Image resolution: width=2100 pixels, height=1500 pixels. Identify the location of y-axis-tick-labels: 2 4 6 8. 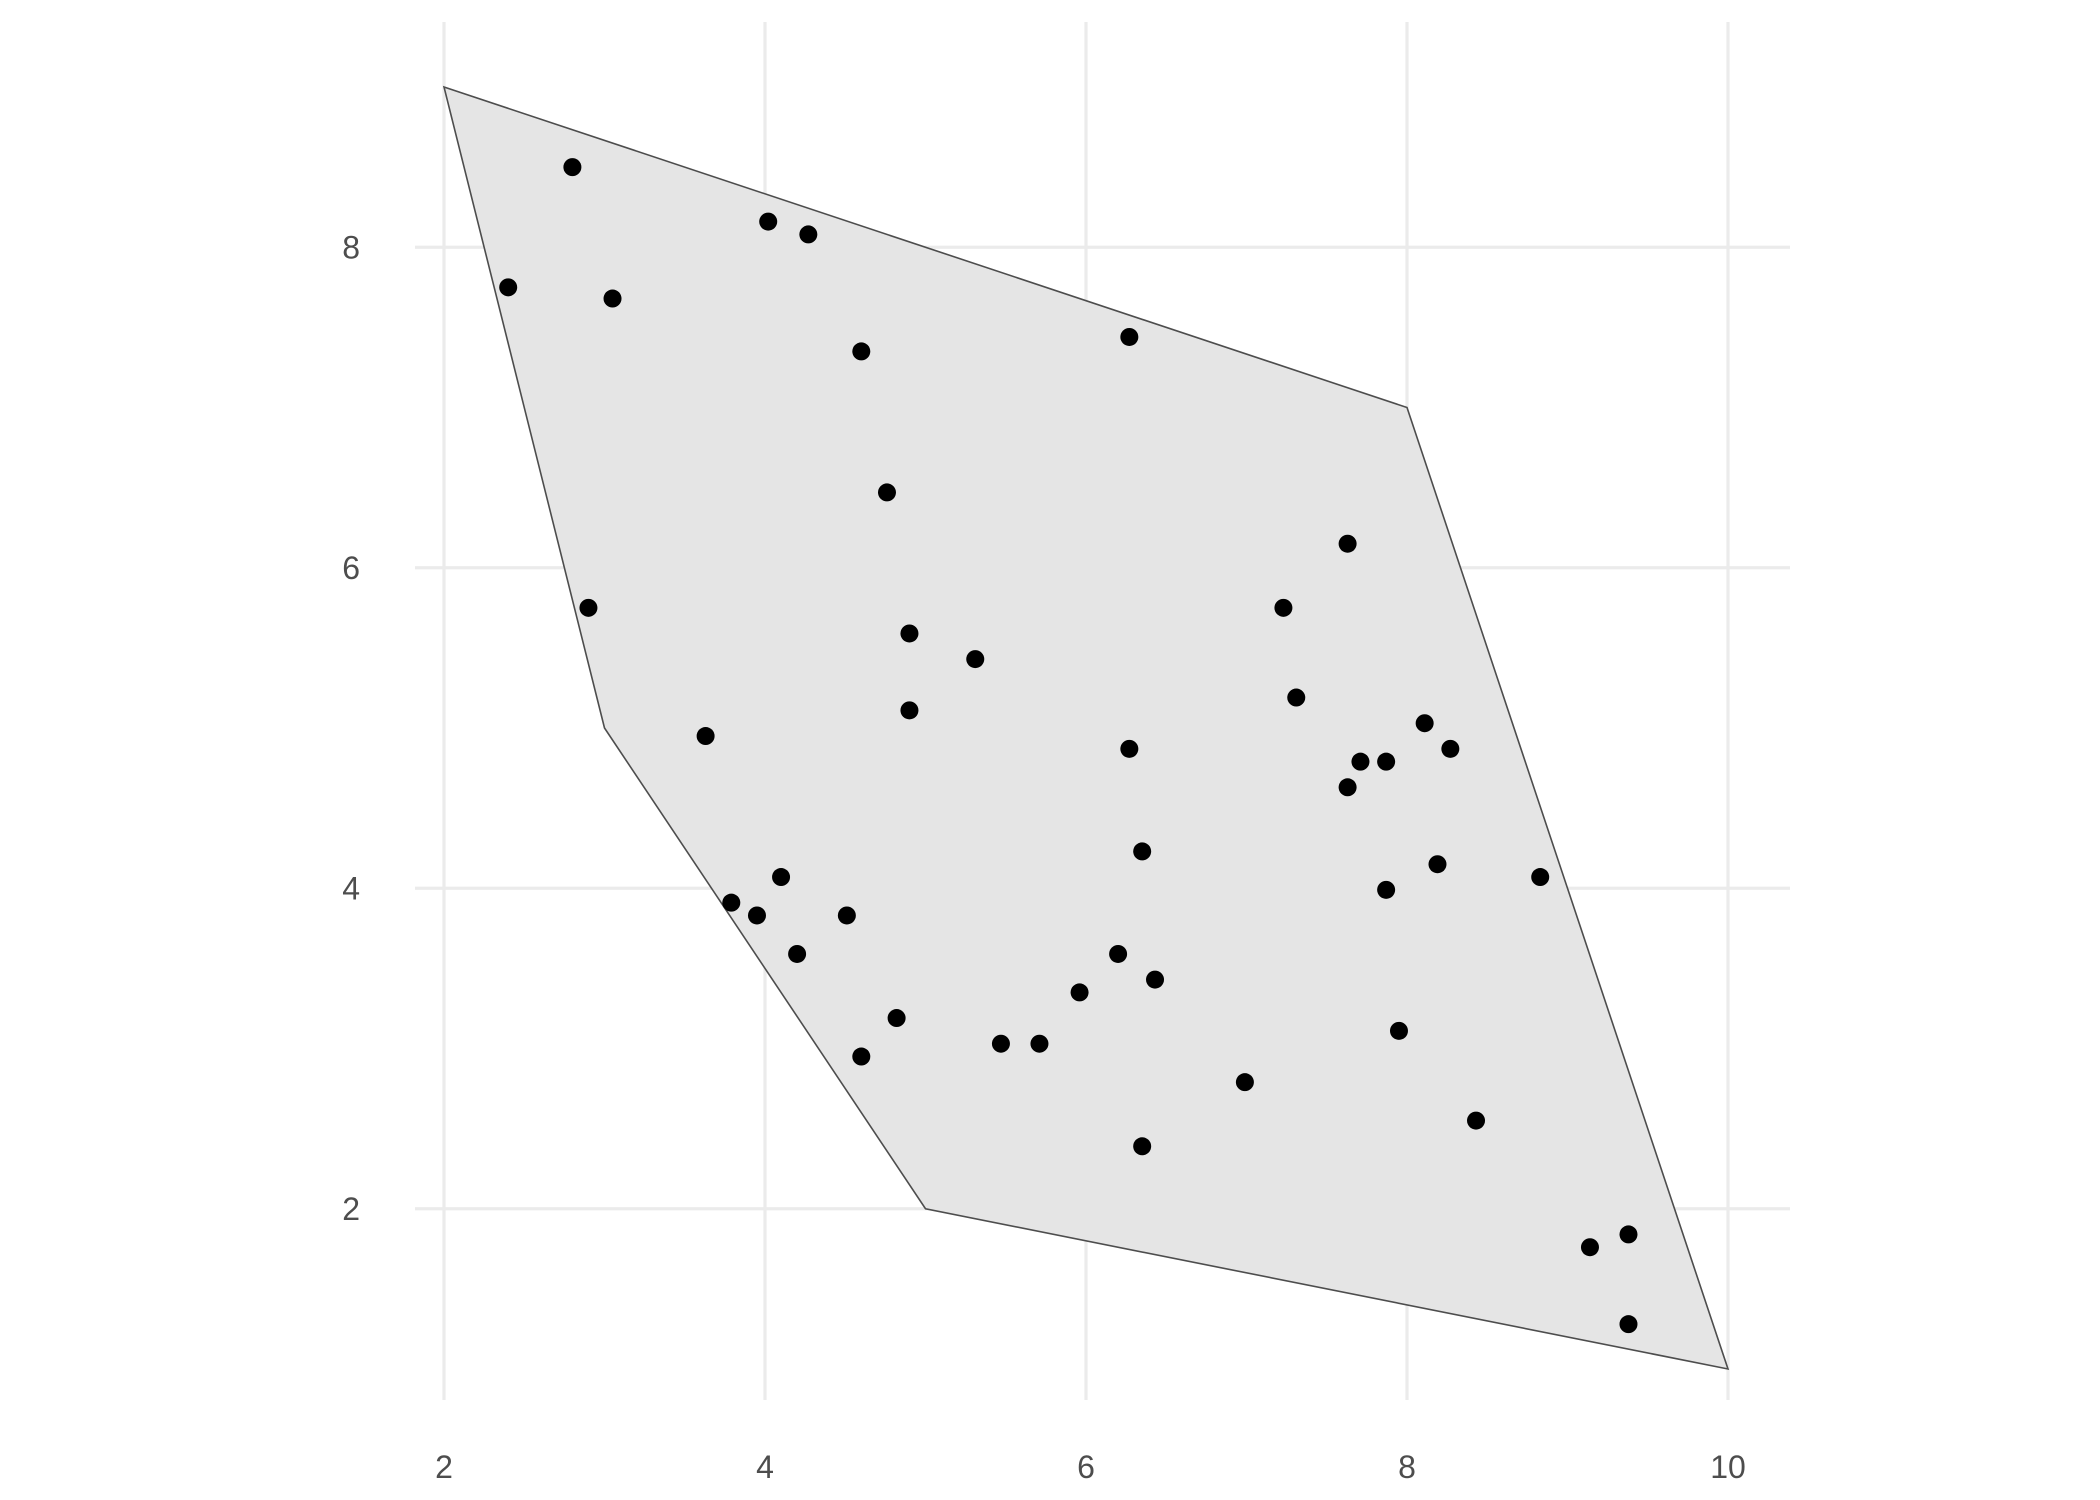
(351, 728).